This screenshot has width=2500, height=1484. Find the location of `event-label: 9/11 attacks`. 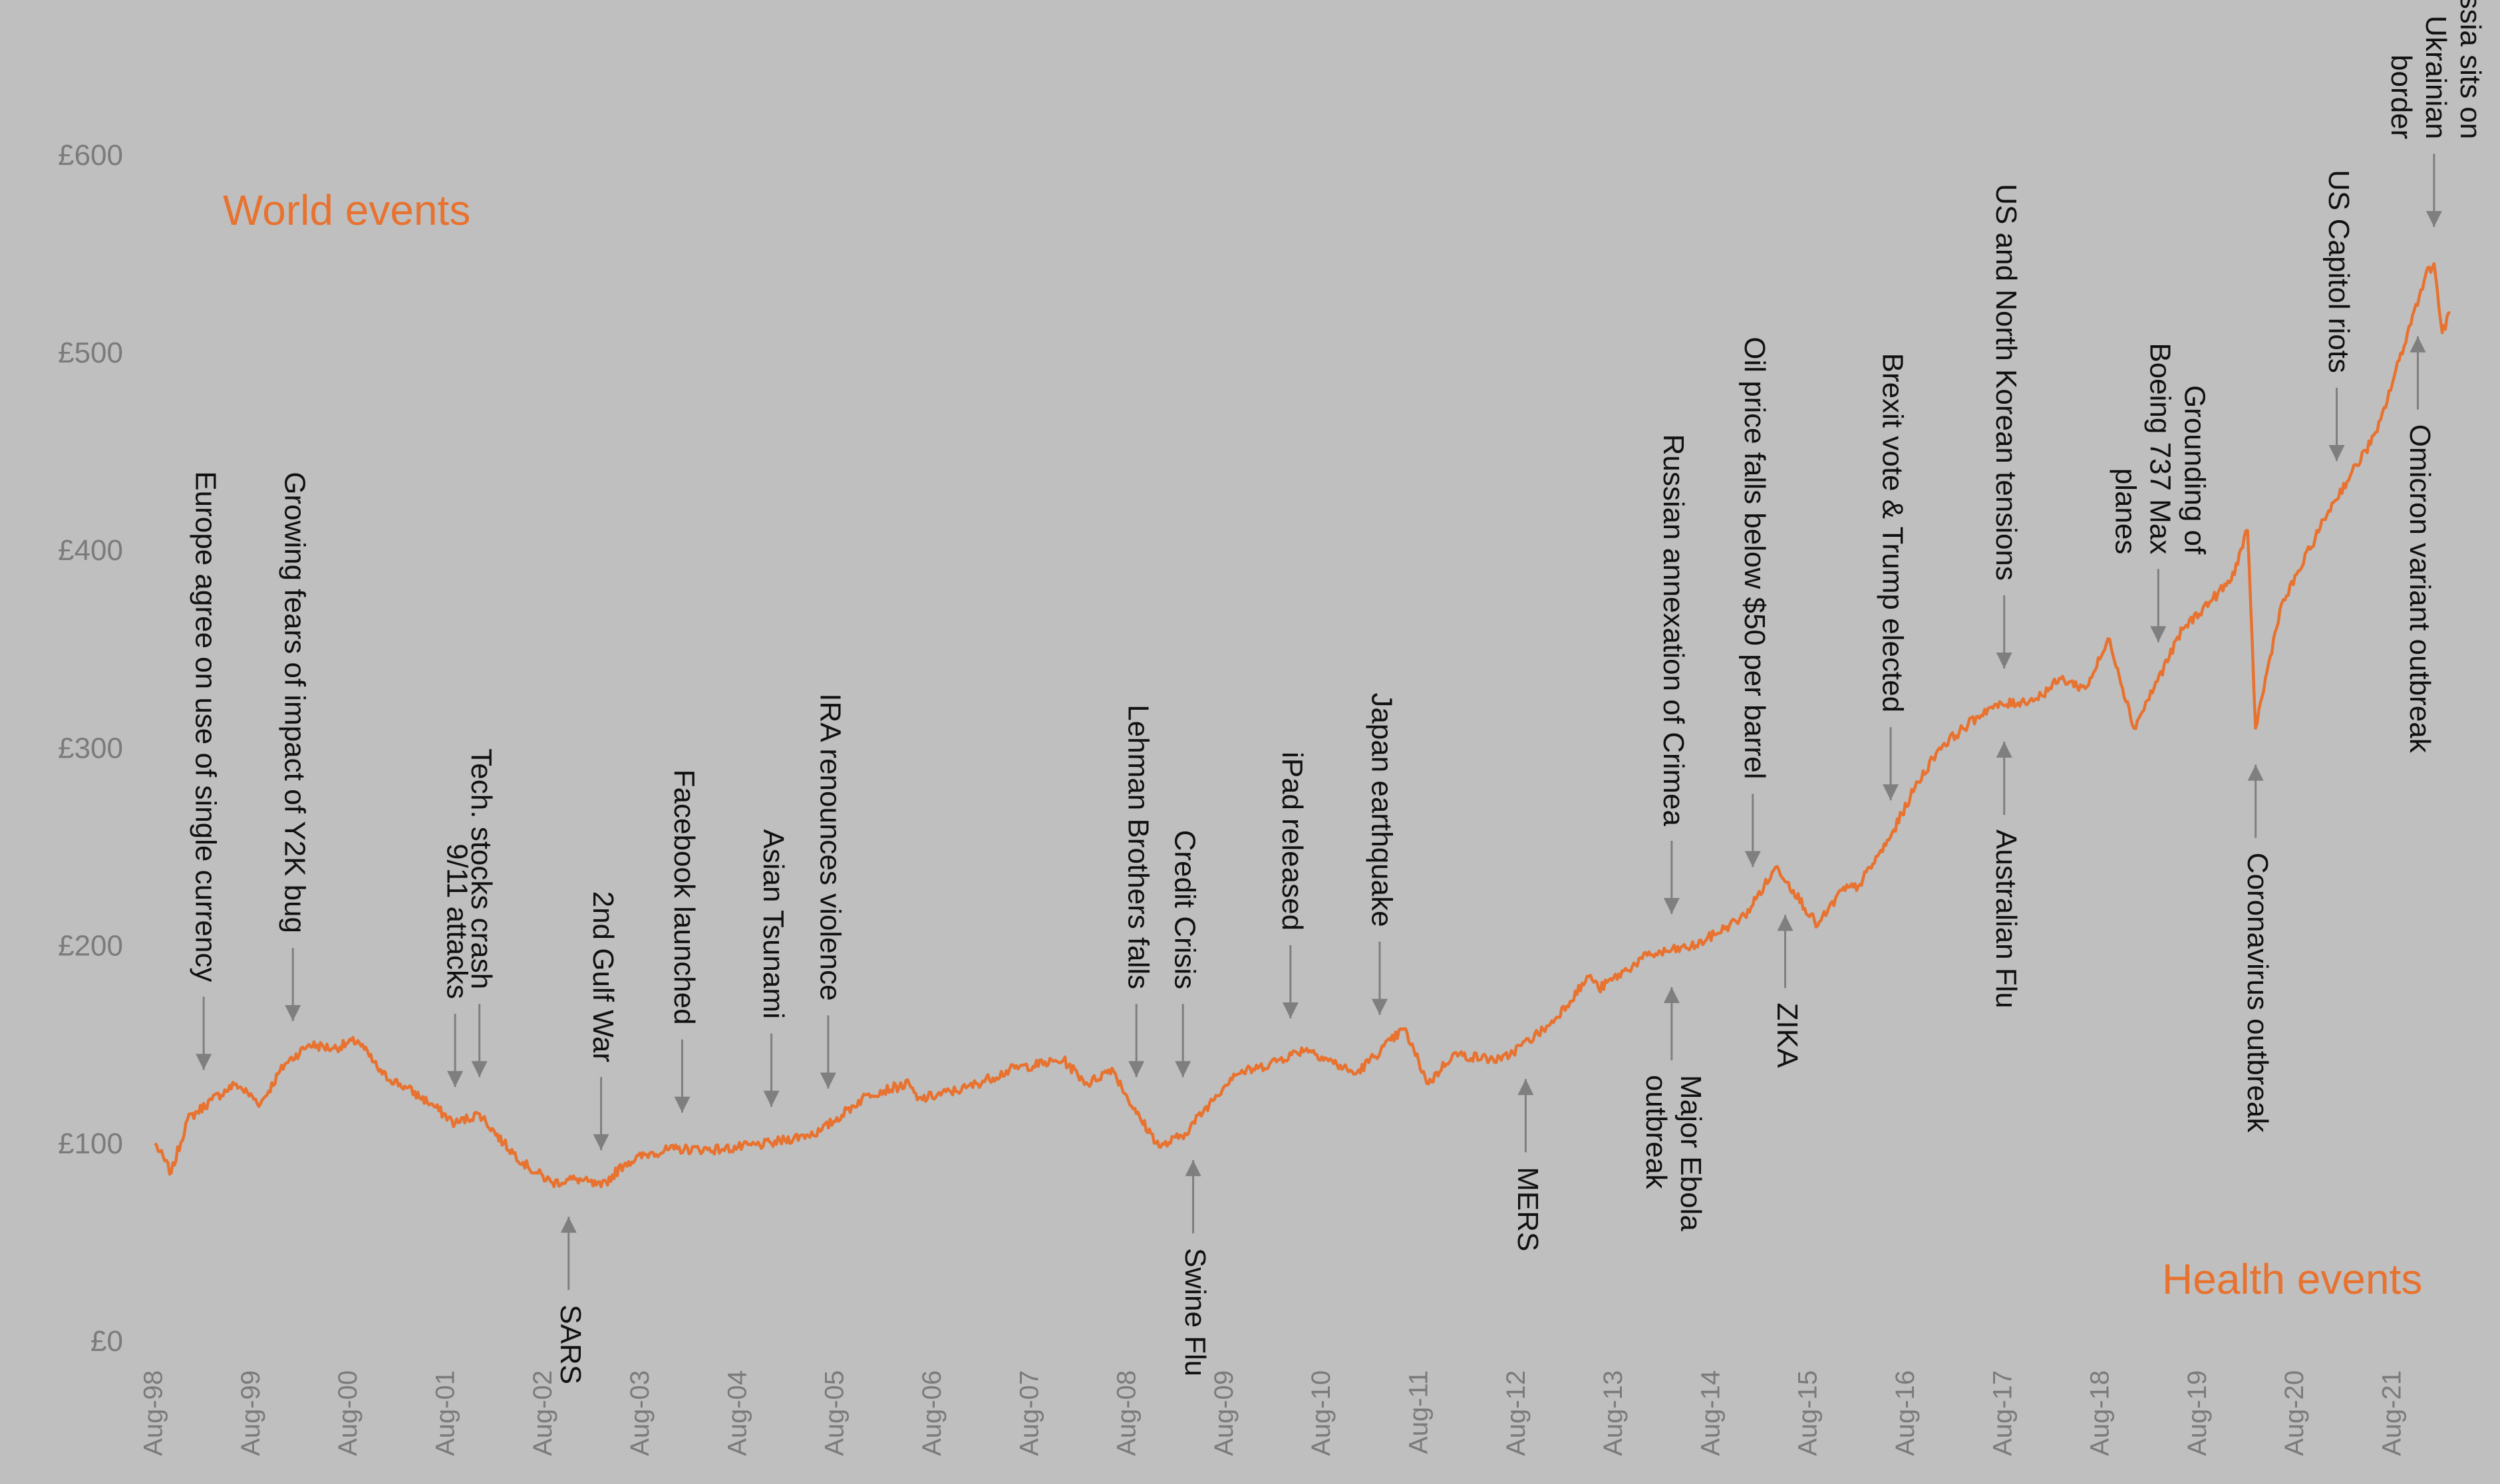

event-label: 9/11 attacks is located at coordinates (457, 921).